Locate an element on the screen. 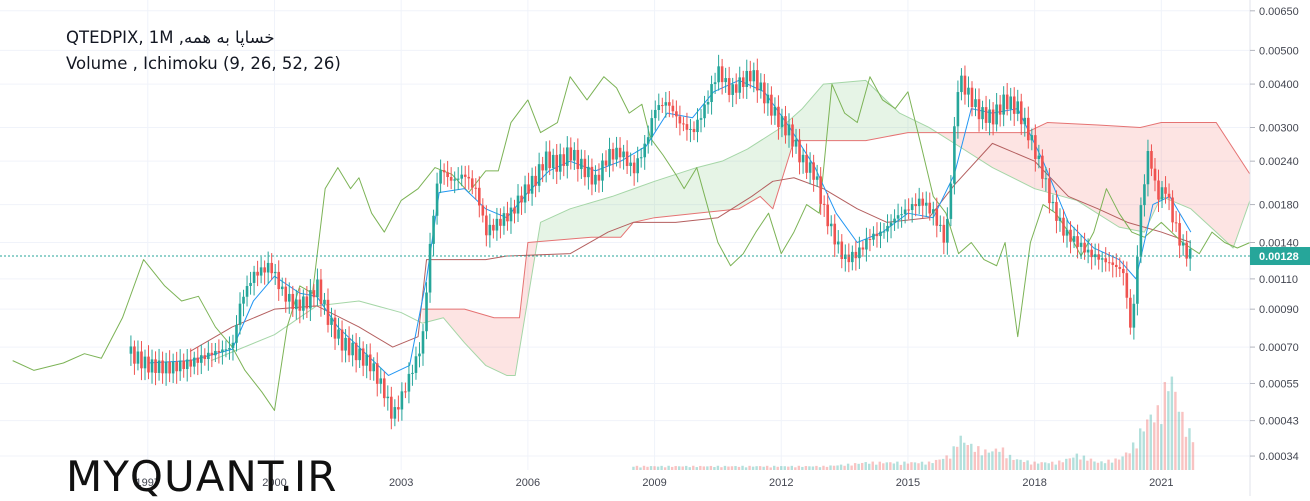 This screenshot has height=501, width=1310. y-tick-label: 0.00240 is located at coordinates (1279, 162).